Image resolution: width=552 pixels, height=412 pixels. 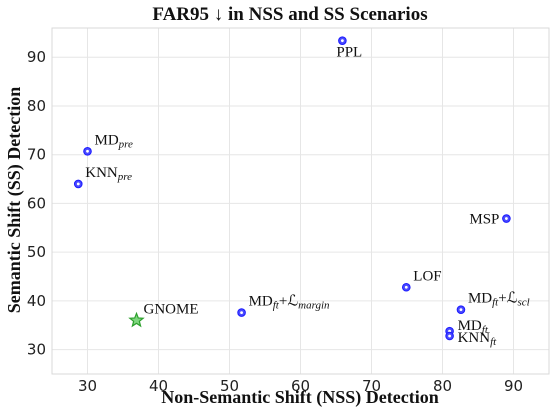 I want to click on label-gnome: GNOME, so click(x=170, y=309).